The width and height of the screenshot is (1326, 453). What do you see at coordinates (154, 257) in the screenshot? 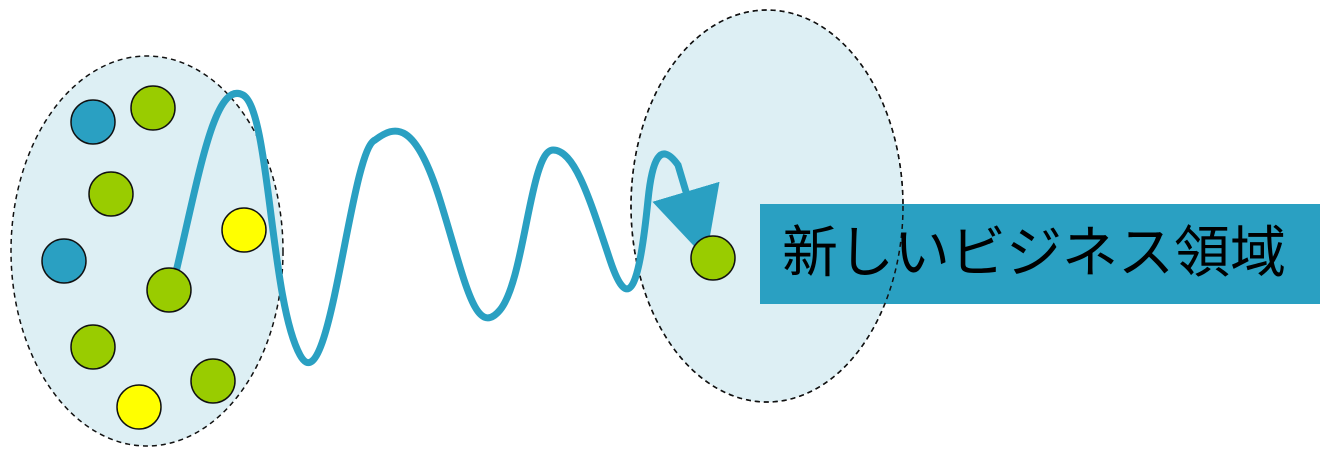
I see `current-domain-dots` at bounding box center [154, 257].